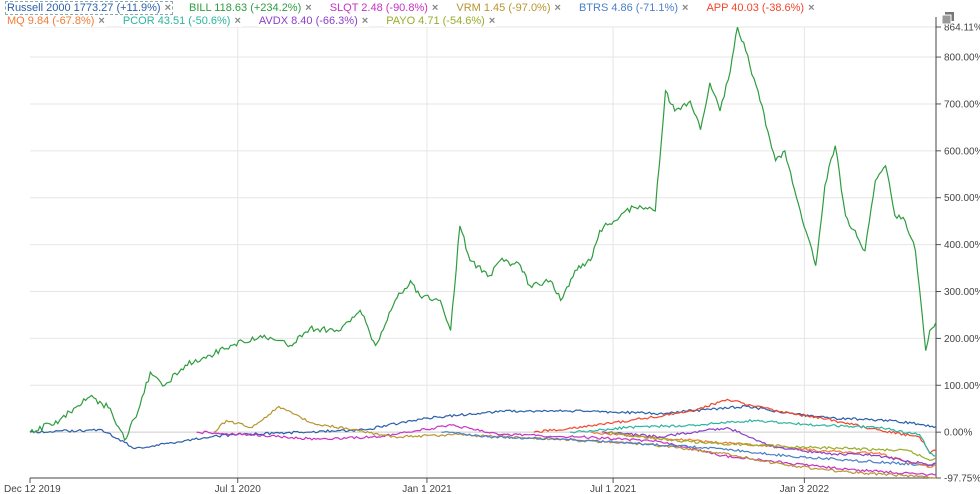 This screenshot has width=980, height=494. I want to click on y-tick-label: 400.00%, so click(962, 245).